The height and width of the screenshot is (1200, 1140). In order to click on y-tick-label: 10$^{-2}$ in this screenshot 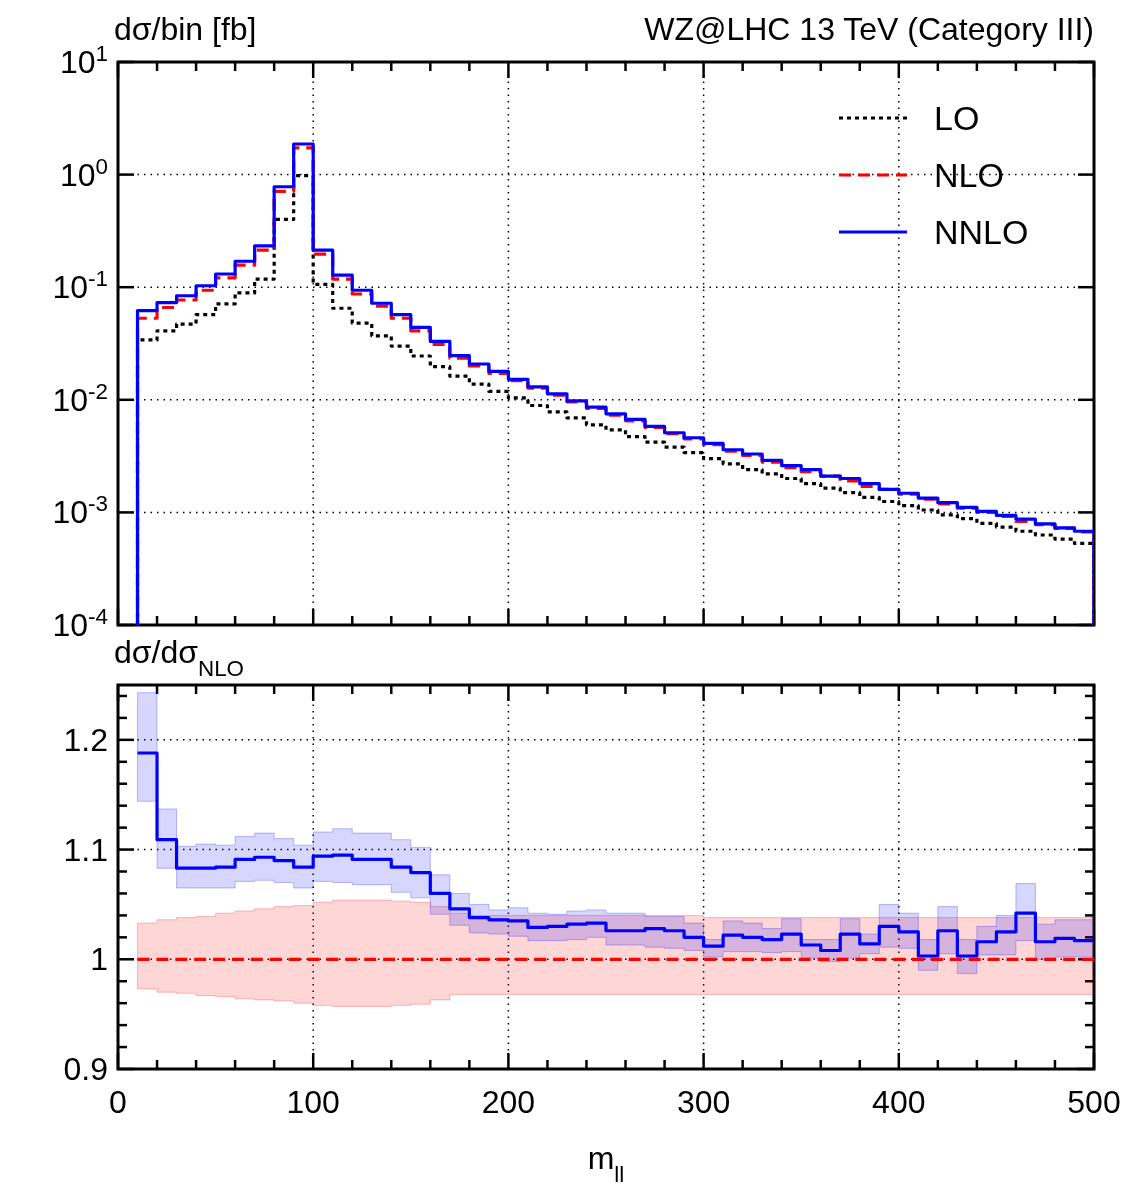, I will do `click(80, 398)`.